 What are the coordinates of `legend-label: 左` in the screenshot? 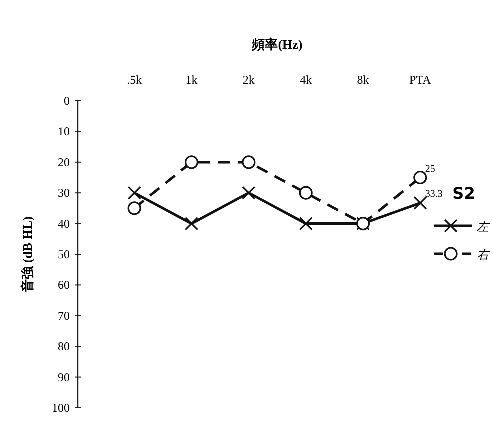 It's located at (484, 227).